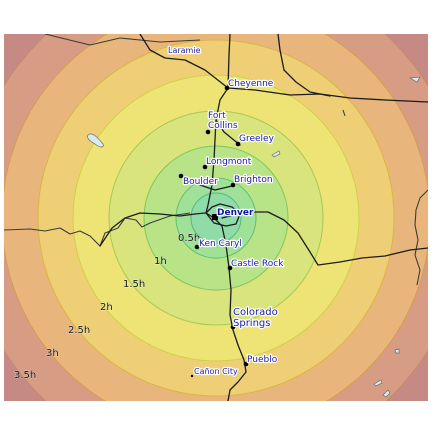  Describe the element at coordinates (205, 167) in the screenshot. I see `city-marker-longmont` at that location.